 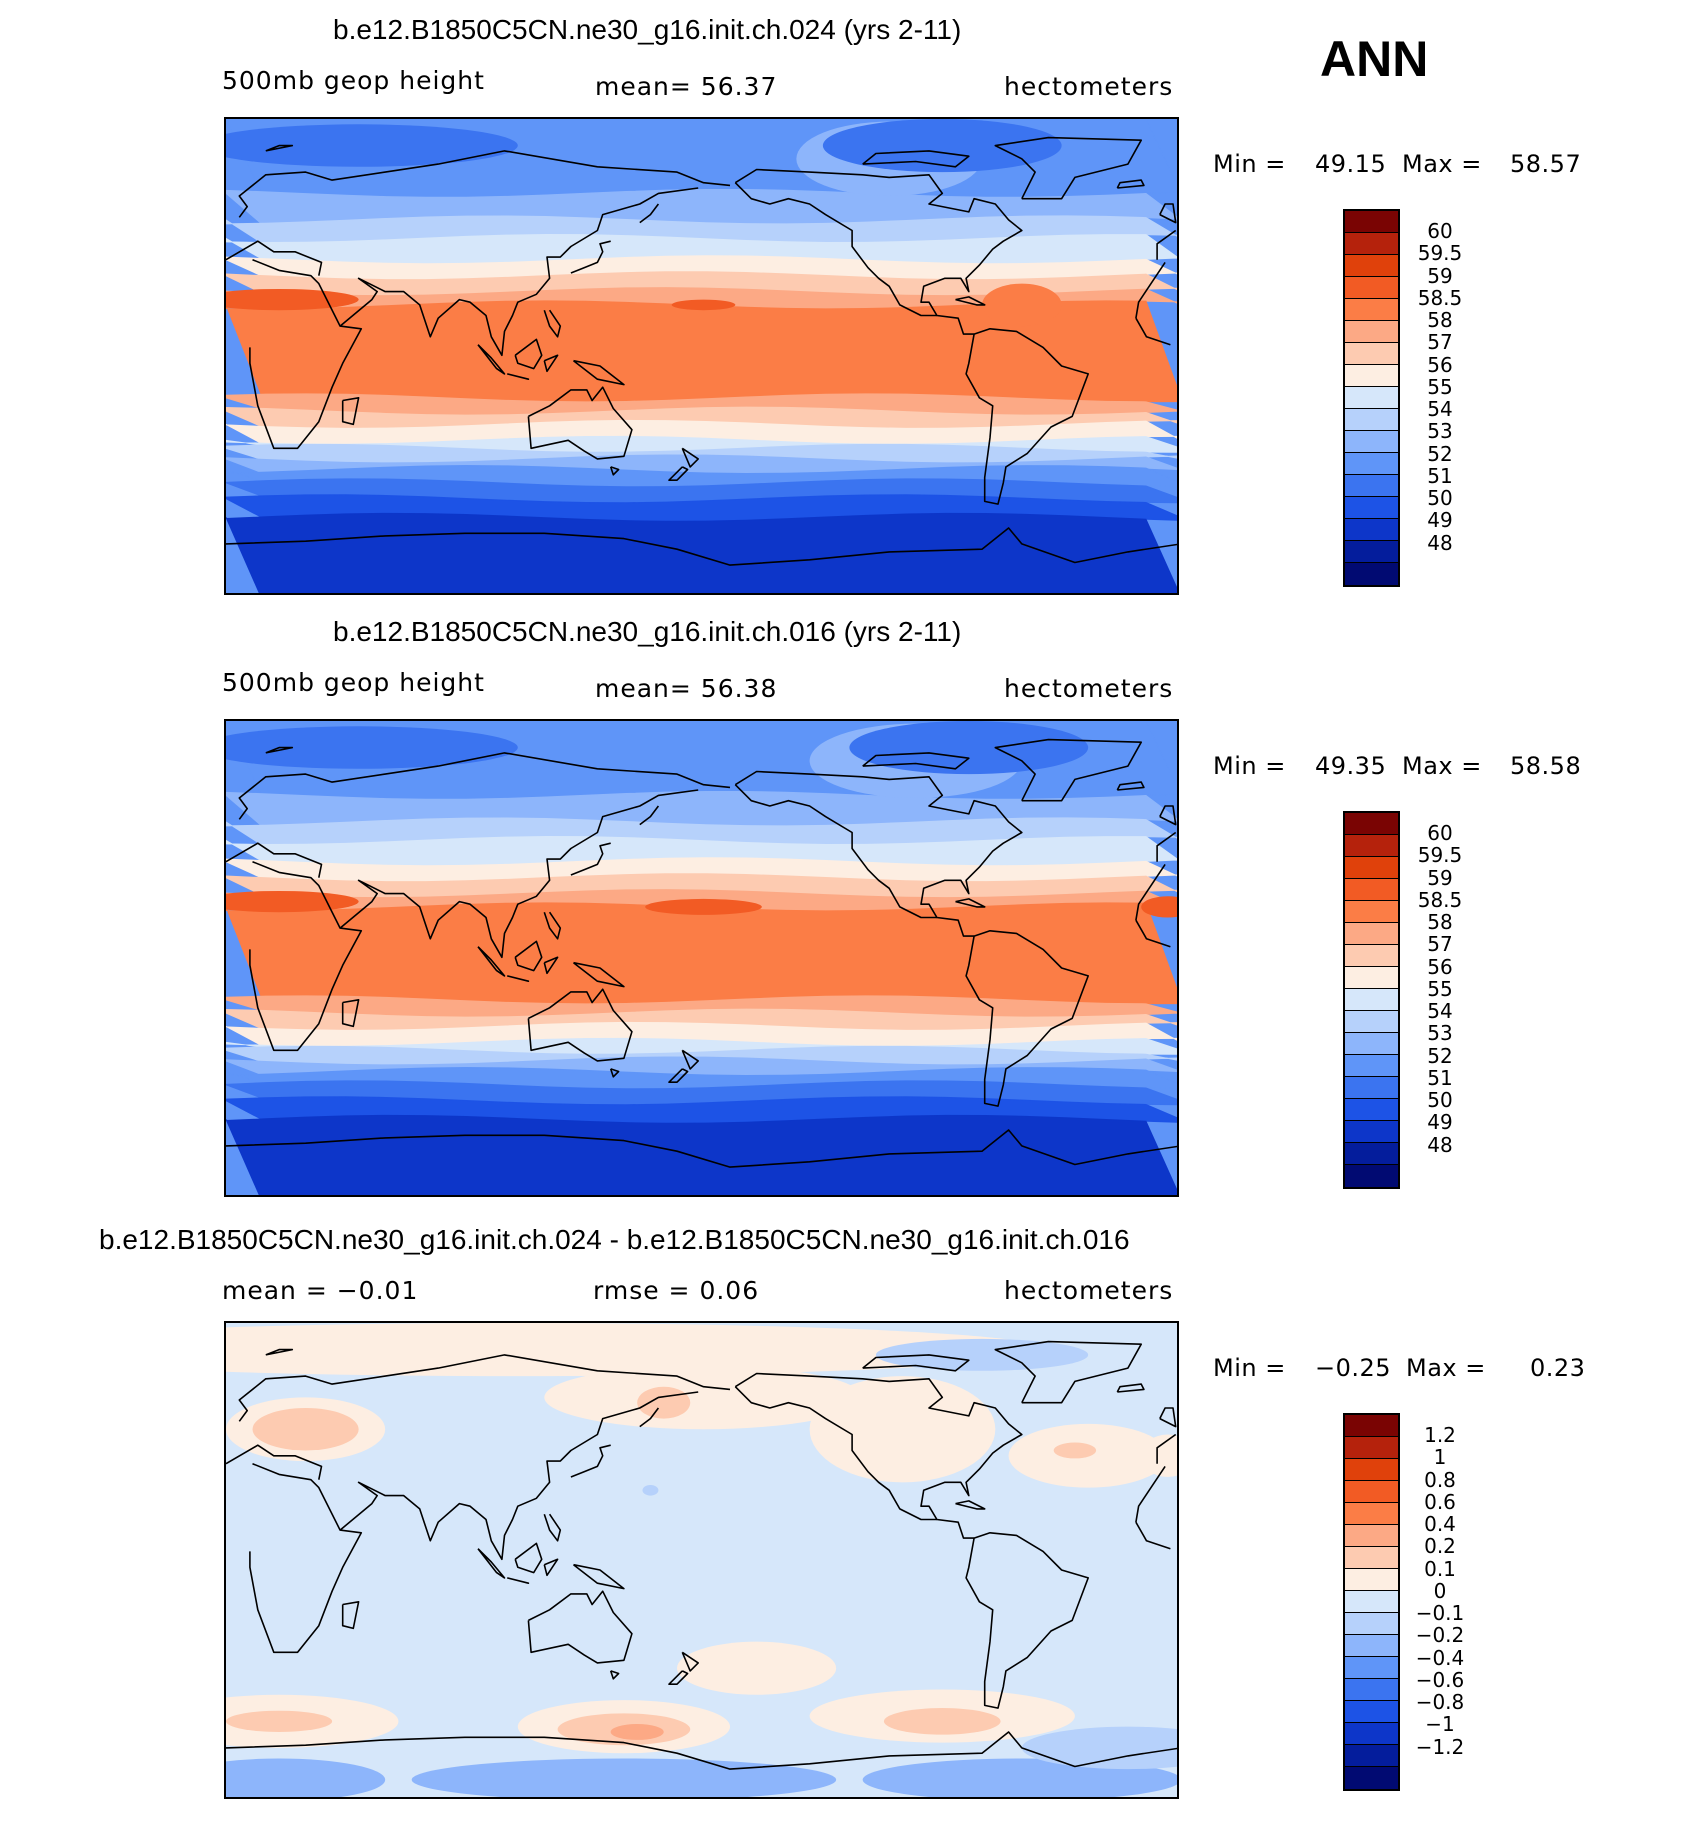 I want to click on panel-3-max-value: 0.23, so click(x=1558, y=1368).